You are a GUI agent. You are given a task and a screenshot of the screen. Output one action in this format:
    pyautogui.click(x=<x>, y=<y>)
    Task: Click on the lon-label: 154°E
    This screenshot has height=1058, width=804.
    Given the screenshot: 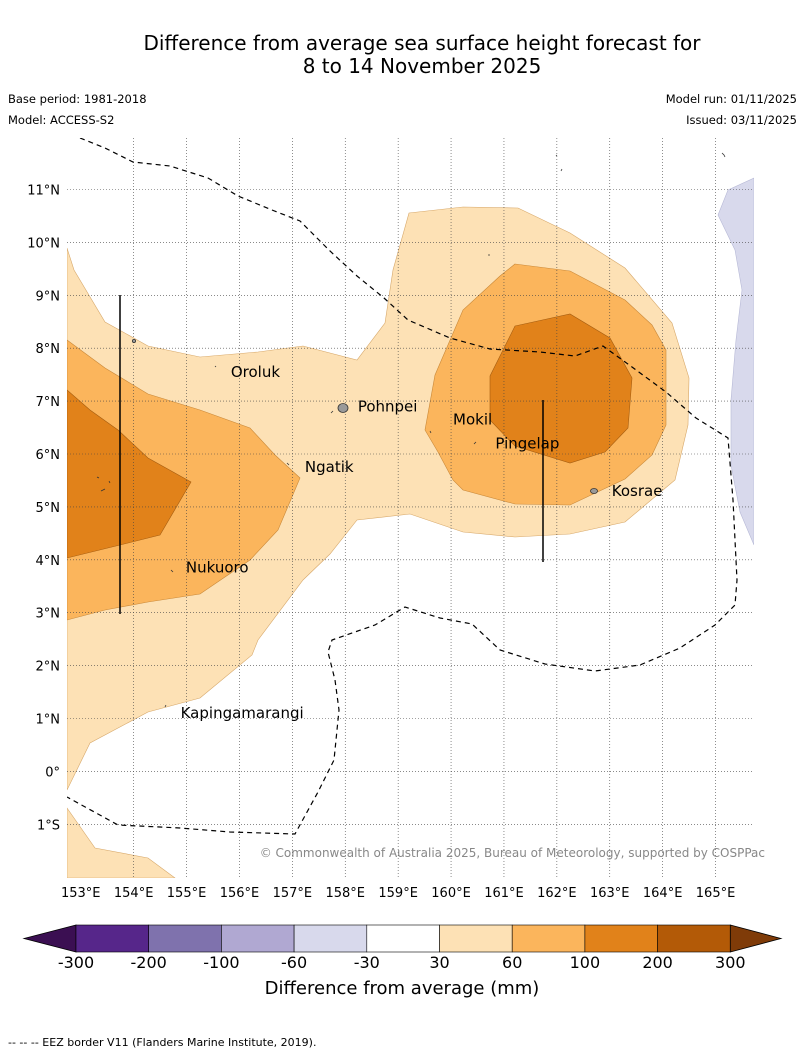 What is the action you would take?
    pyautogui.click(x=134, y=893)
    